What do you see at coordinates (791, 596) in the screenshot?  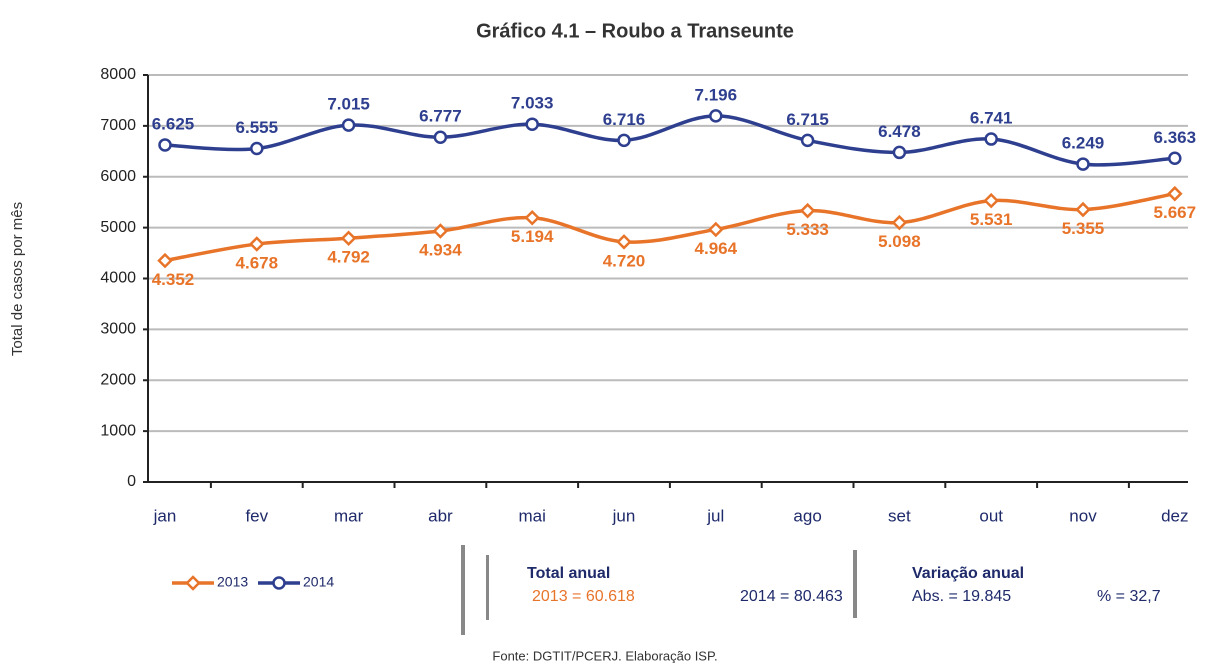 I see `summary-value: 2014 = 80.463` at bounding box center [791, 596].